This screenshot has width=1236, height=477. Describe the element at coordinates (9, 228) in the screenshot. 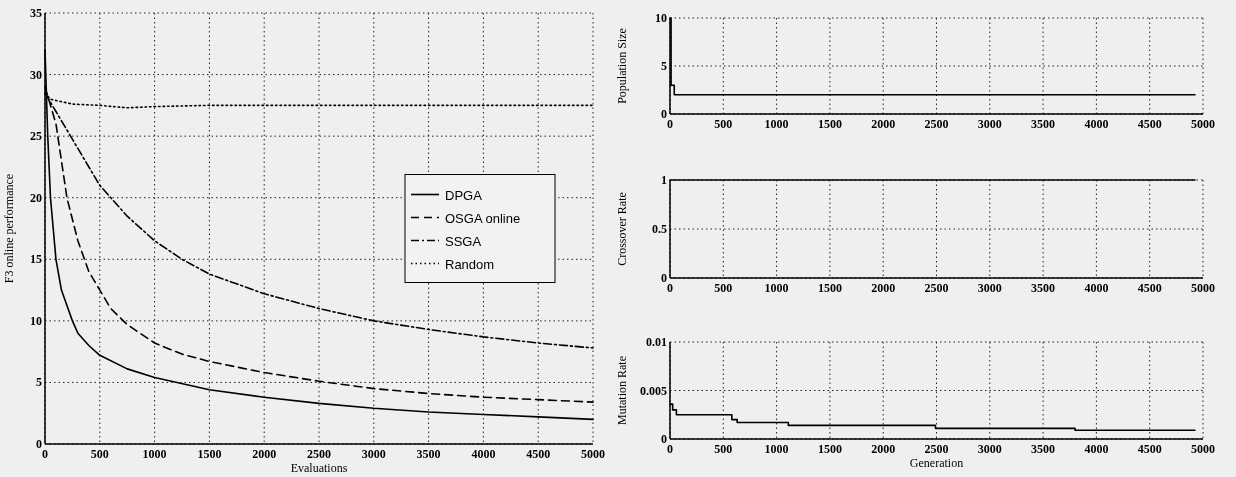

I see `y-axis-title: F3 online performance` at that location.